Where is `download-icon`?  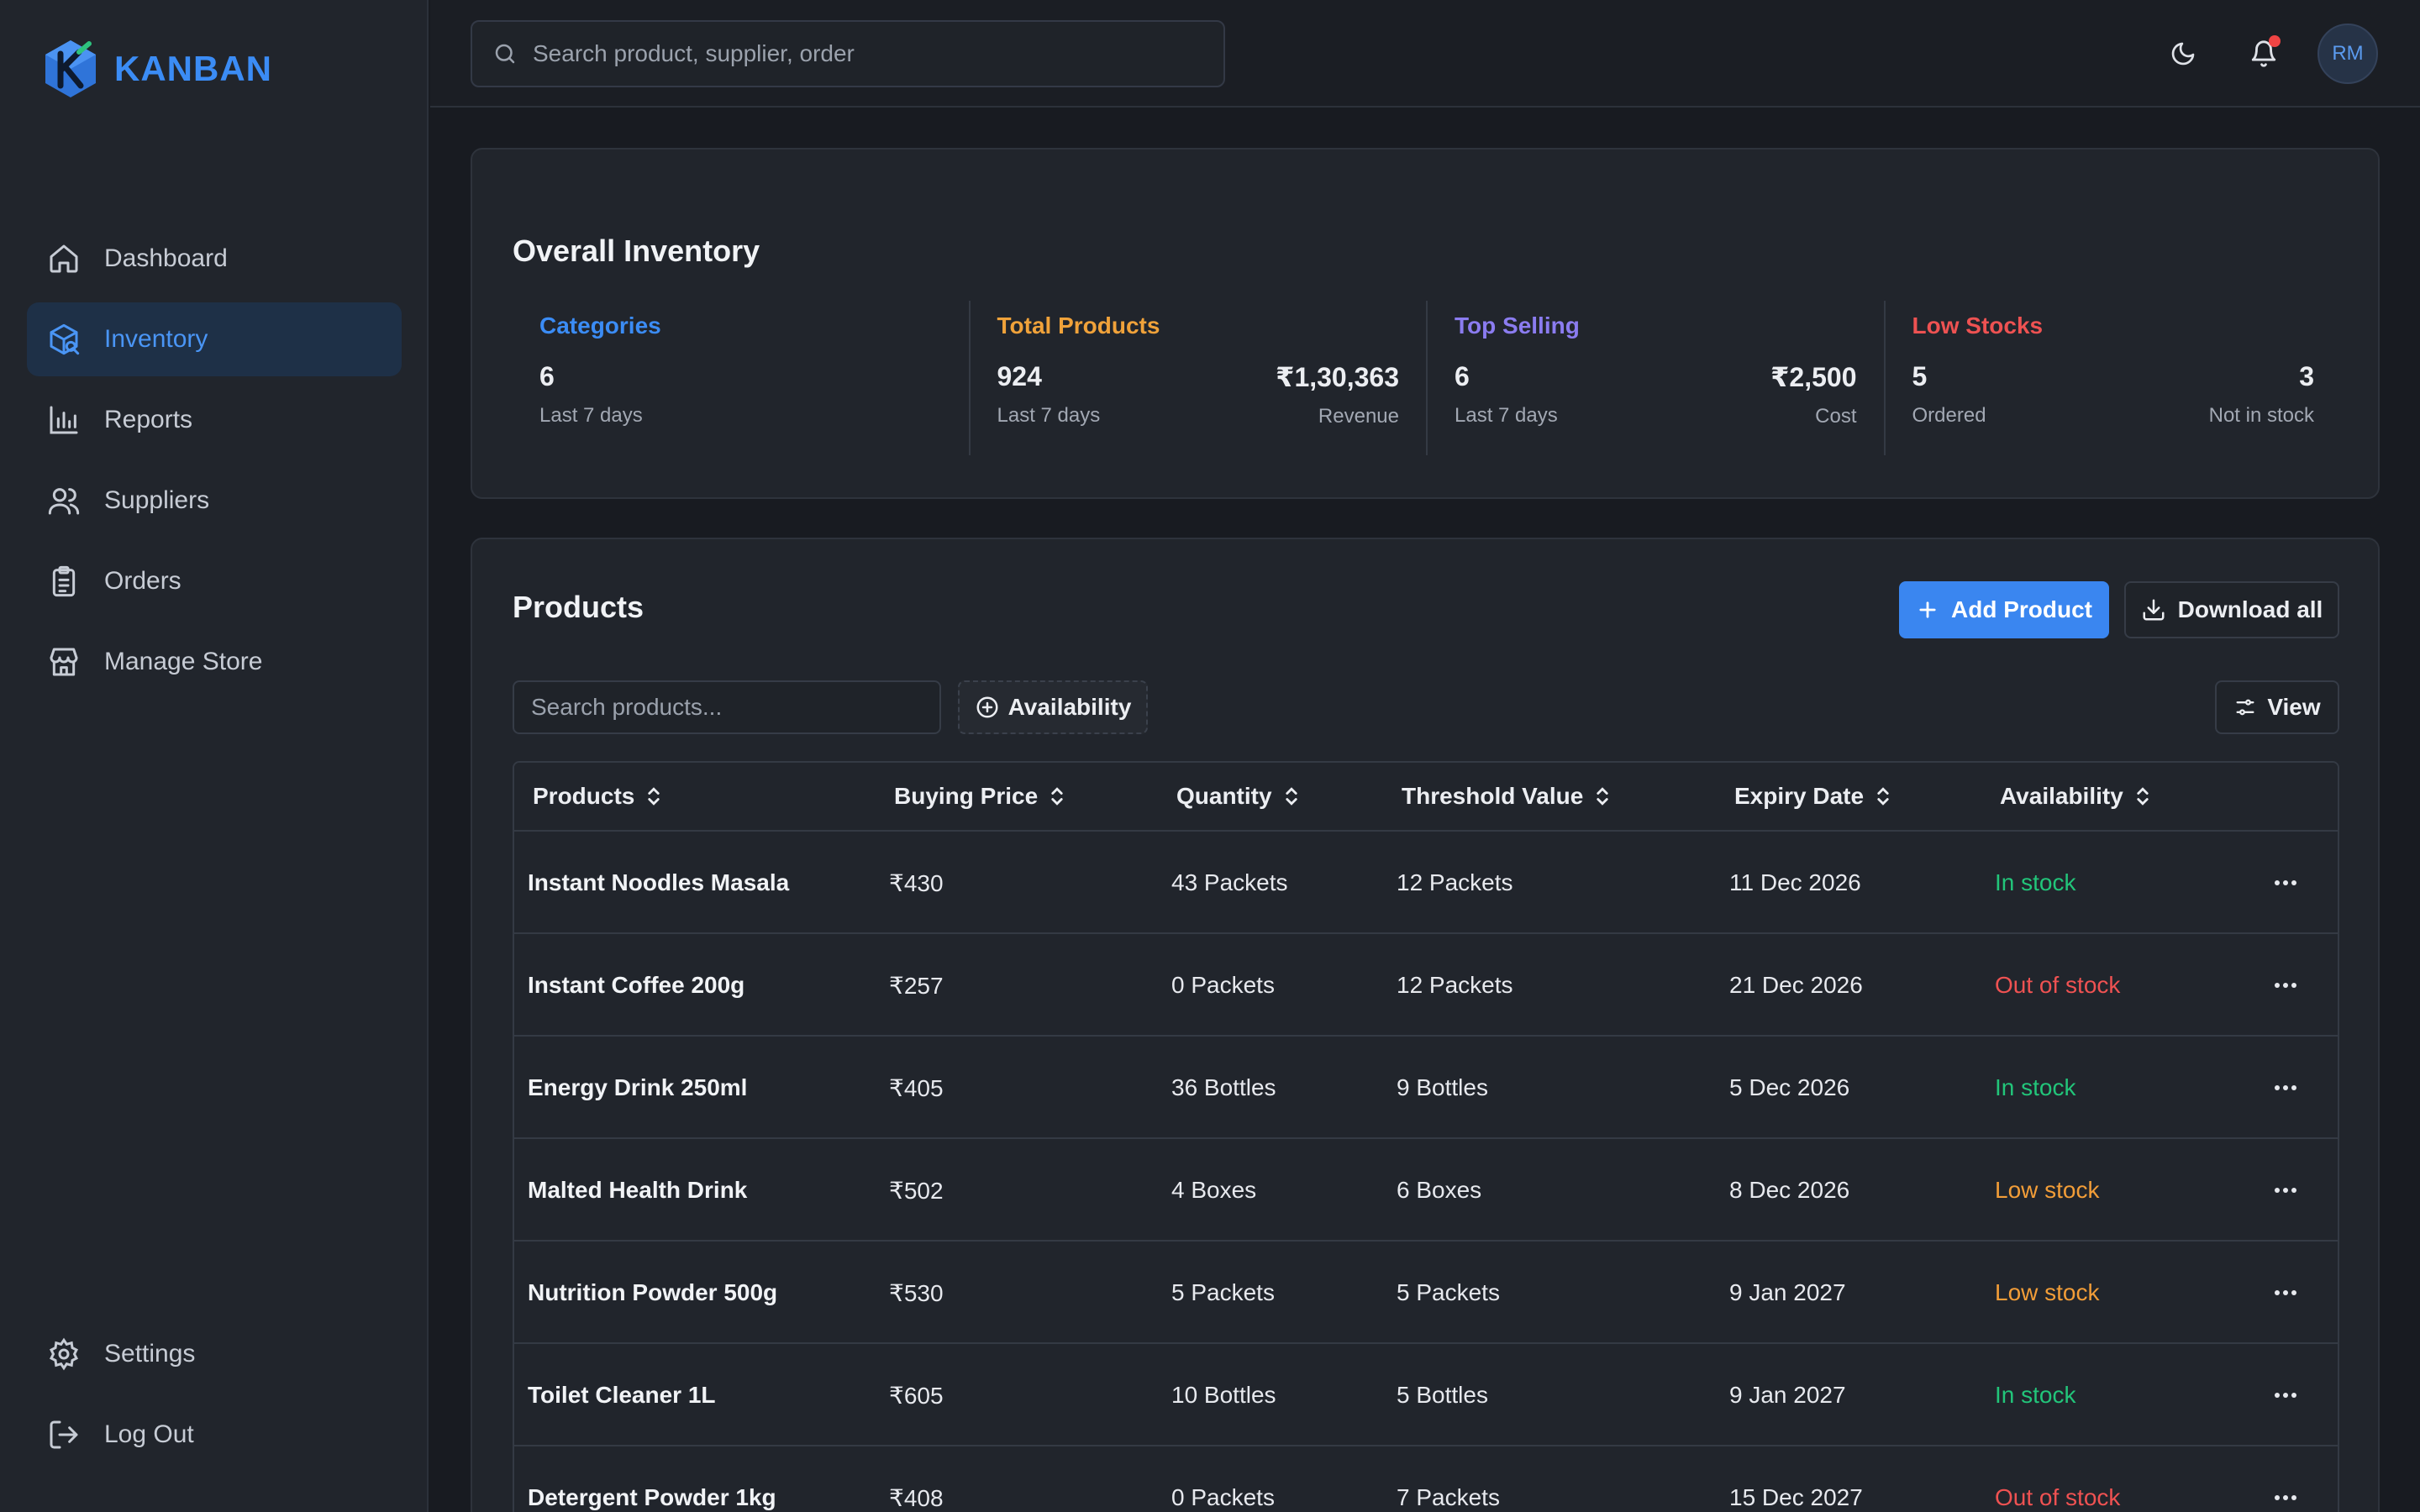 download-icon is located at coordinates (2154, 610).